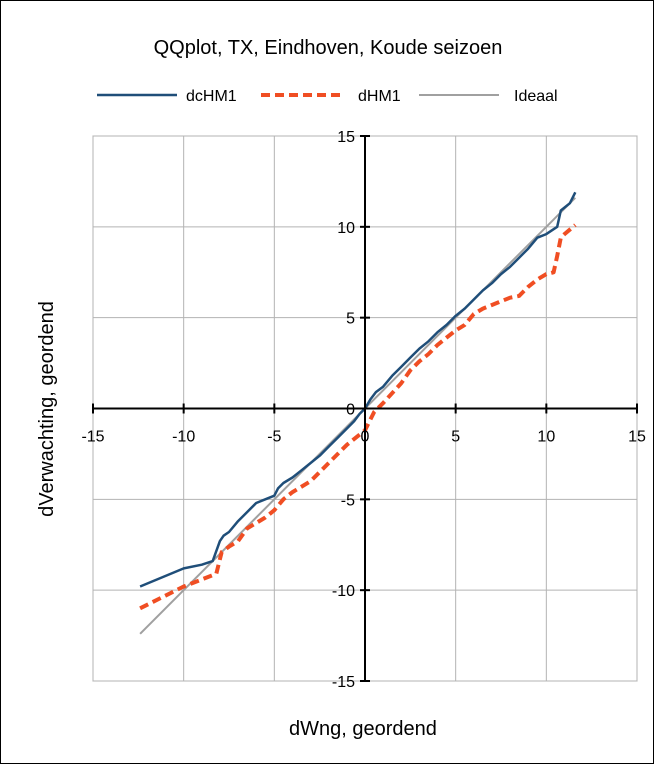 The image size is (654, 765). What do you see at coordinates (350, 319) in the screenshot?
I see `y-tick-label: 5` at bounding box center [350, 319].